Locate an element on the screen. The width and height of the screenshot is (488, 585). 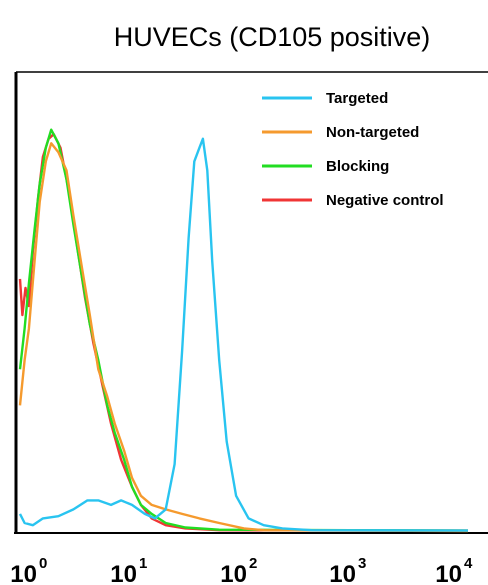
x-tick-label: 10 4 is located at coordinates (454, 570).